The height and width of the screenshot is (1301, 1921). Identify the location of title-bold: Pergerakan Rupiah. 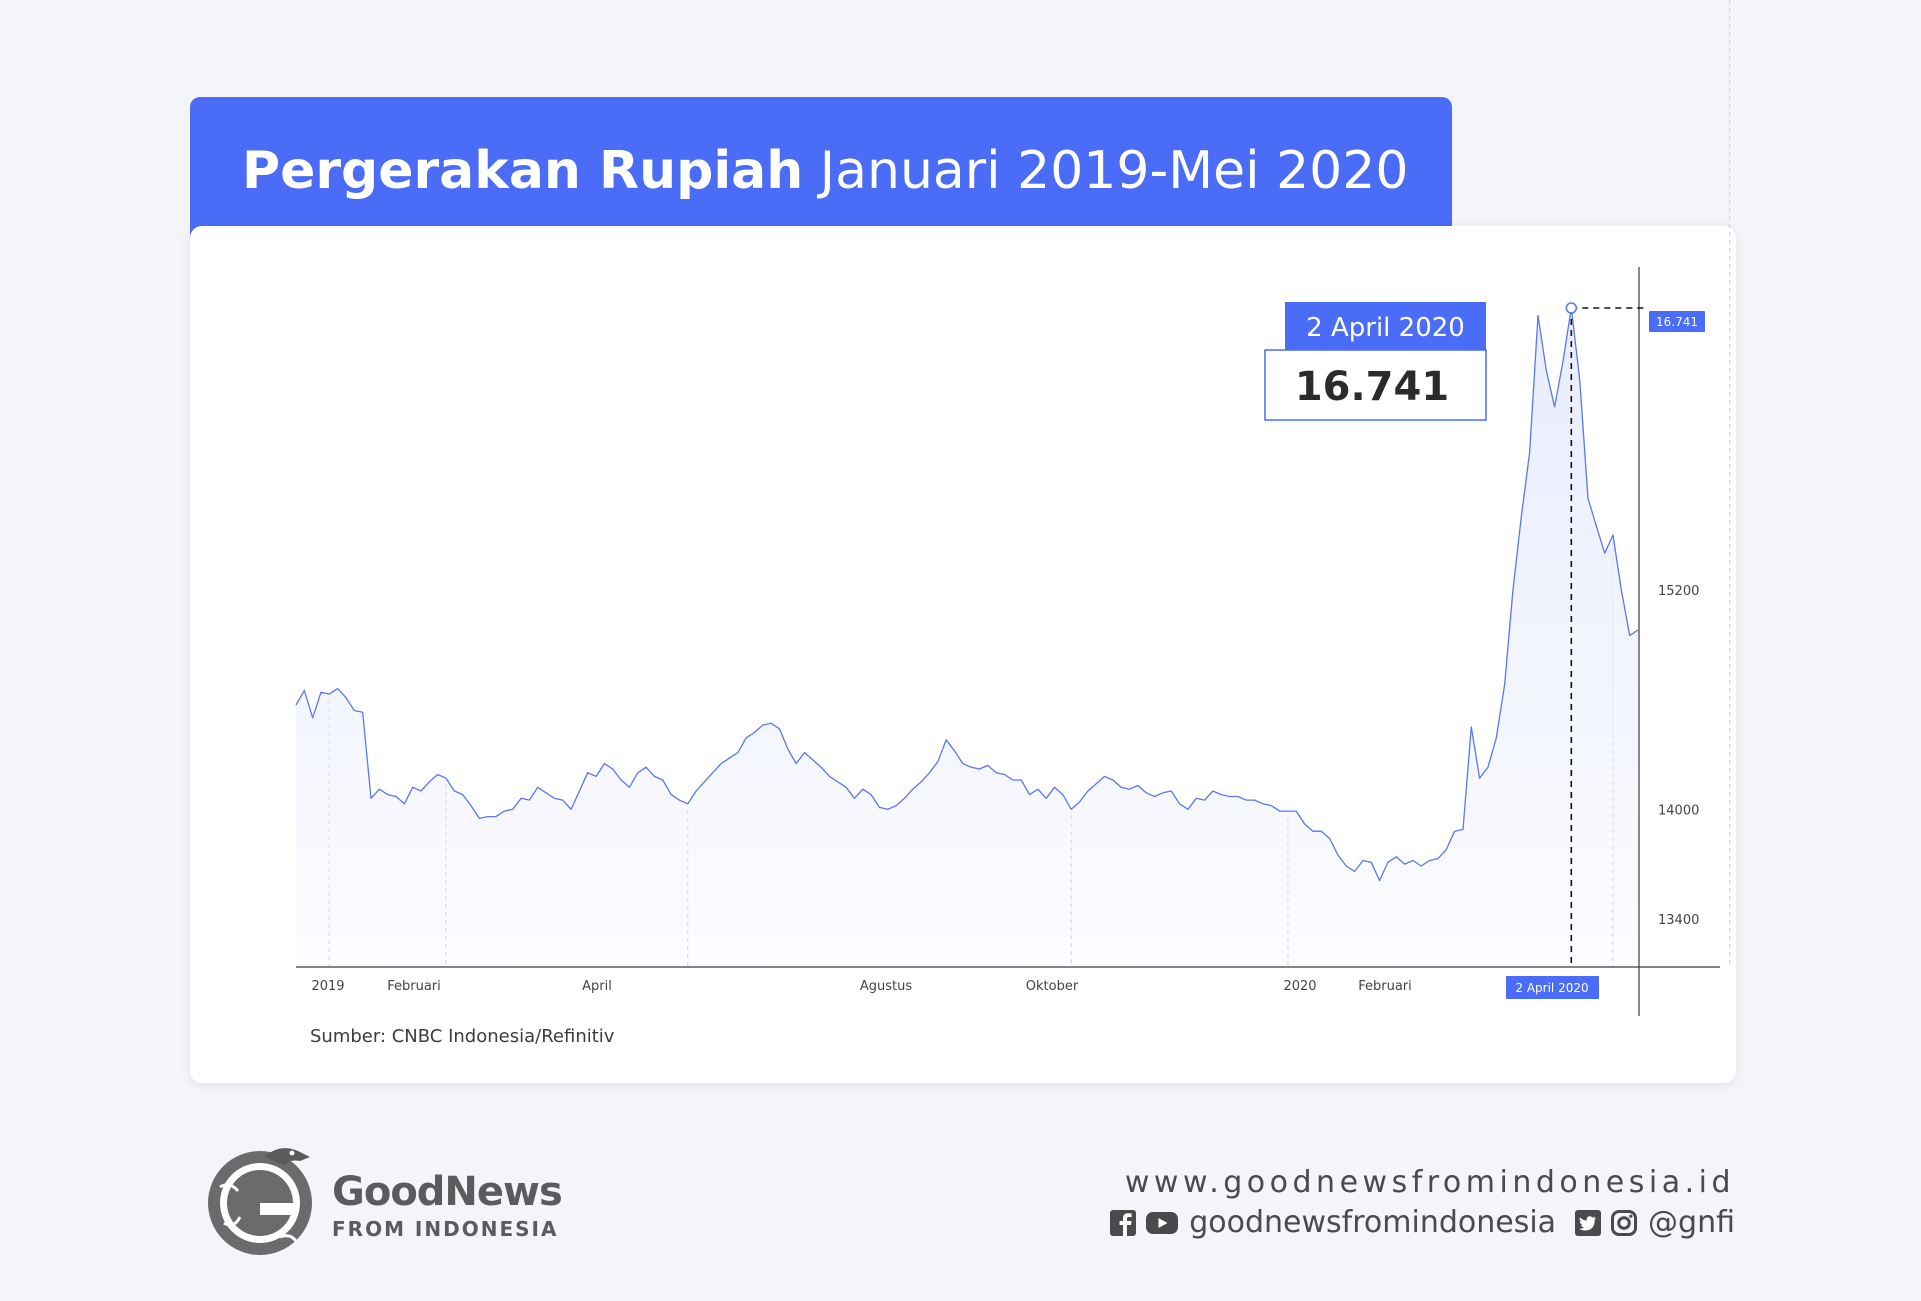
(523, 171).